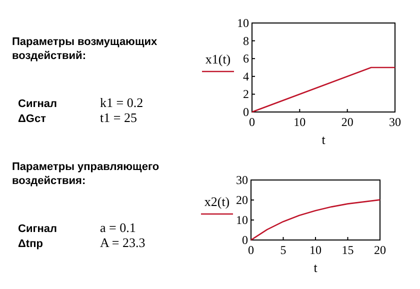 The image size is (420, 289). Describe the element at coordinates (246, 41) in the screenshot. I see `y-tick-label: 8` at that location.